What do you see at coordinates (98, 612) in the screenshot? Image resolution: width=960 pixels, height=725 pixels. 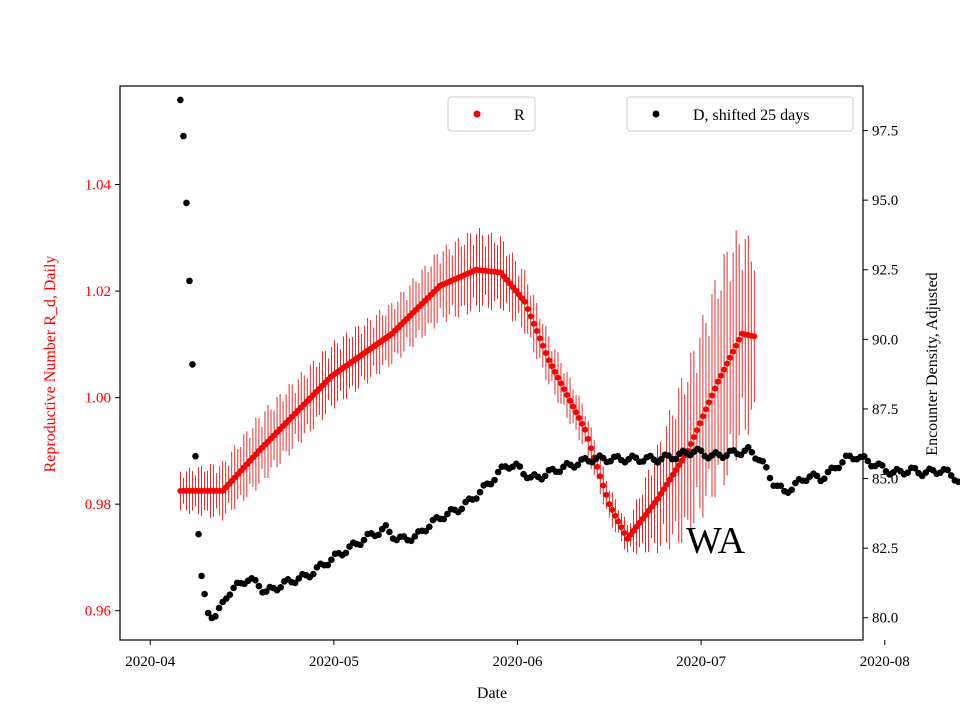 I see `left-y-tick-label: 0.96` at bounding box center [98, 612].